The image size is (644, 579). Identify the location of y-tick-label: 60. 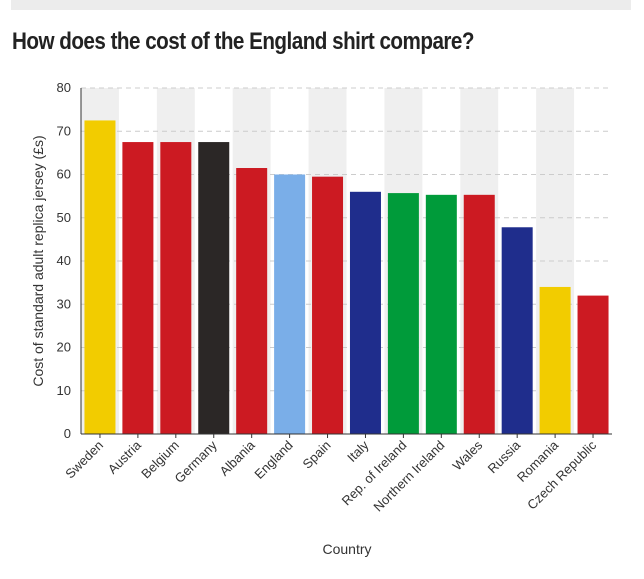
(64, 174).